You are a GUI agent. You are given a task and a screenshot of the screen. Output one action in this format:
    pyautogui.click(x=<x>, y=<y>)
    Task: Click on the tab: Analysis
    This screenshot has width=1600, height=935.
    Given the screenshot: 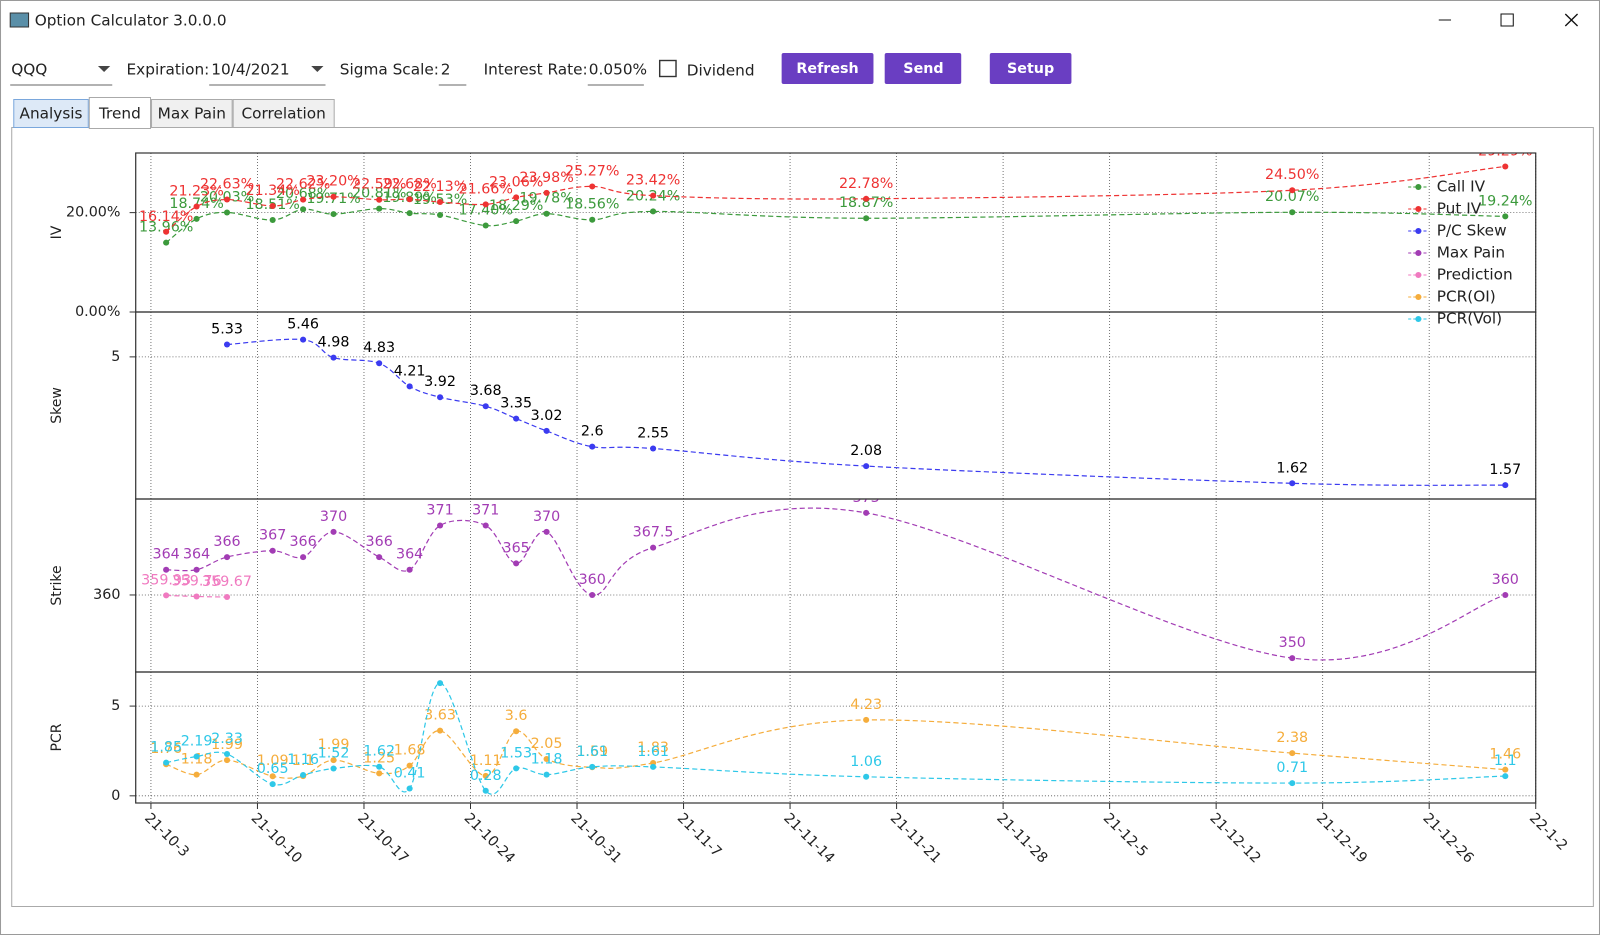 What is the action you would take?
    pyautogui.click(x=51, y=113)
    